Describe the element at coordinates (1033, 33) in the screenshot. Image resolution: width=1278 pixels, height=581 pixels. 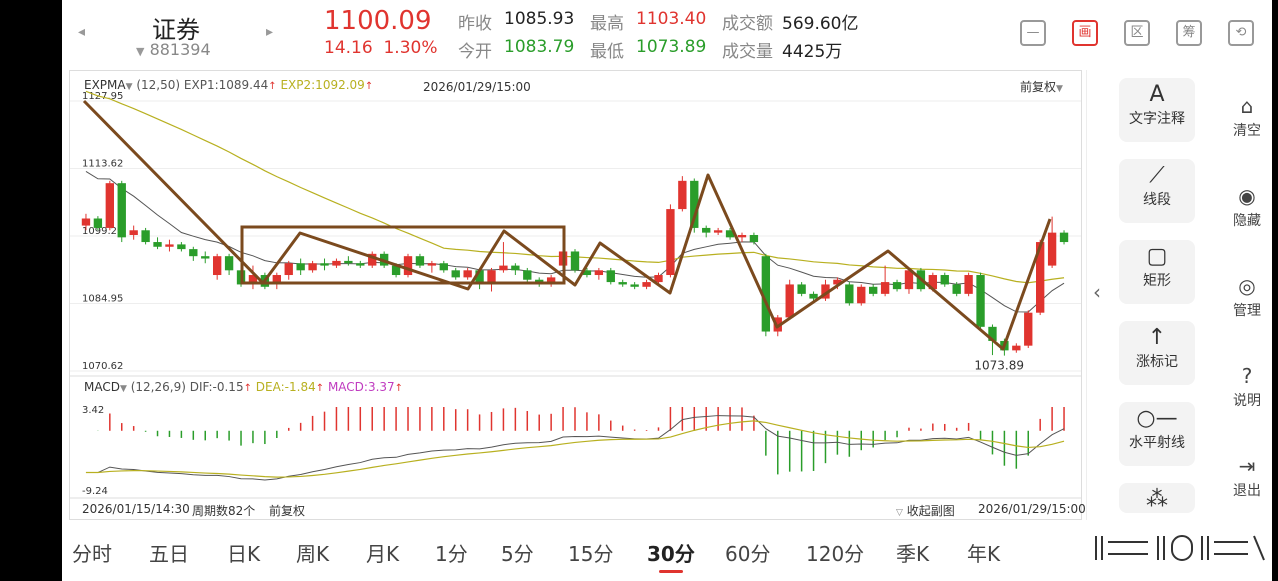
I see `minus-box-icon: —` at that location.